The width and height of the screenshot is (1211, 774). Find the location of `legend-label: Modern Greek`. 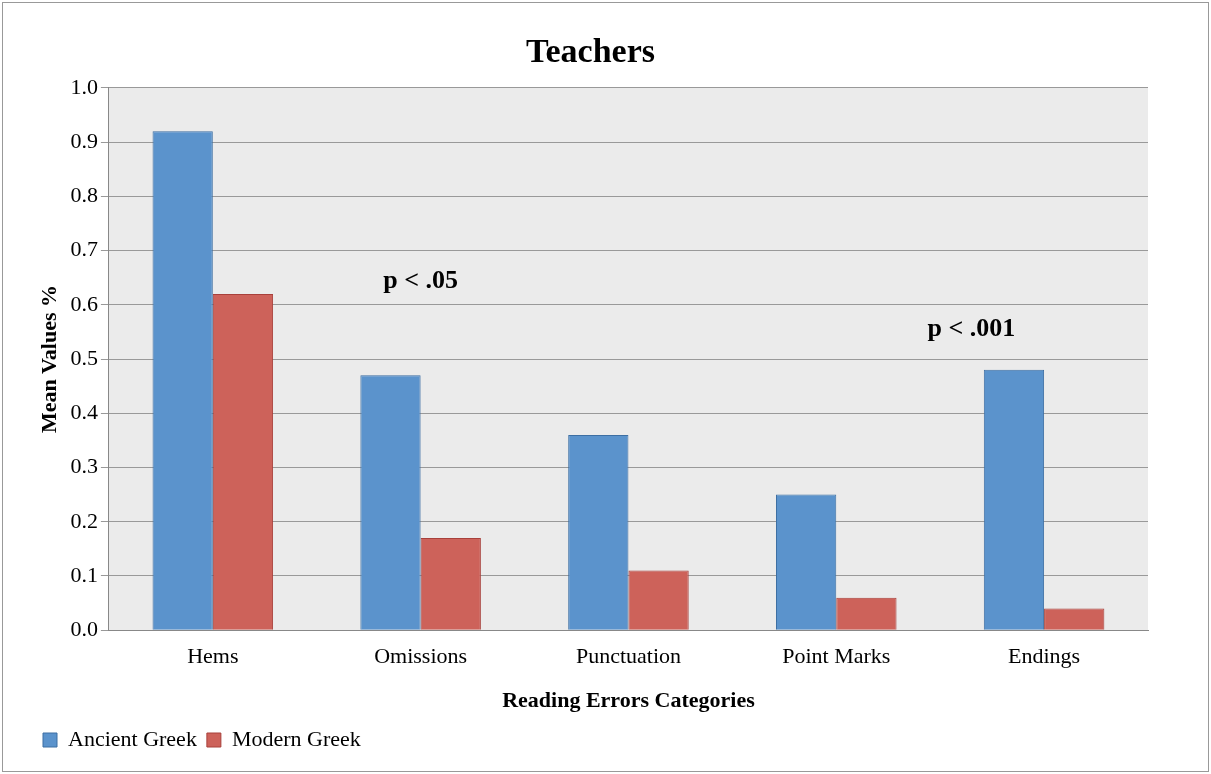

legend-label: Modern Greek is located at coordinates (296, 738).